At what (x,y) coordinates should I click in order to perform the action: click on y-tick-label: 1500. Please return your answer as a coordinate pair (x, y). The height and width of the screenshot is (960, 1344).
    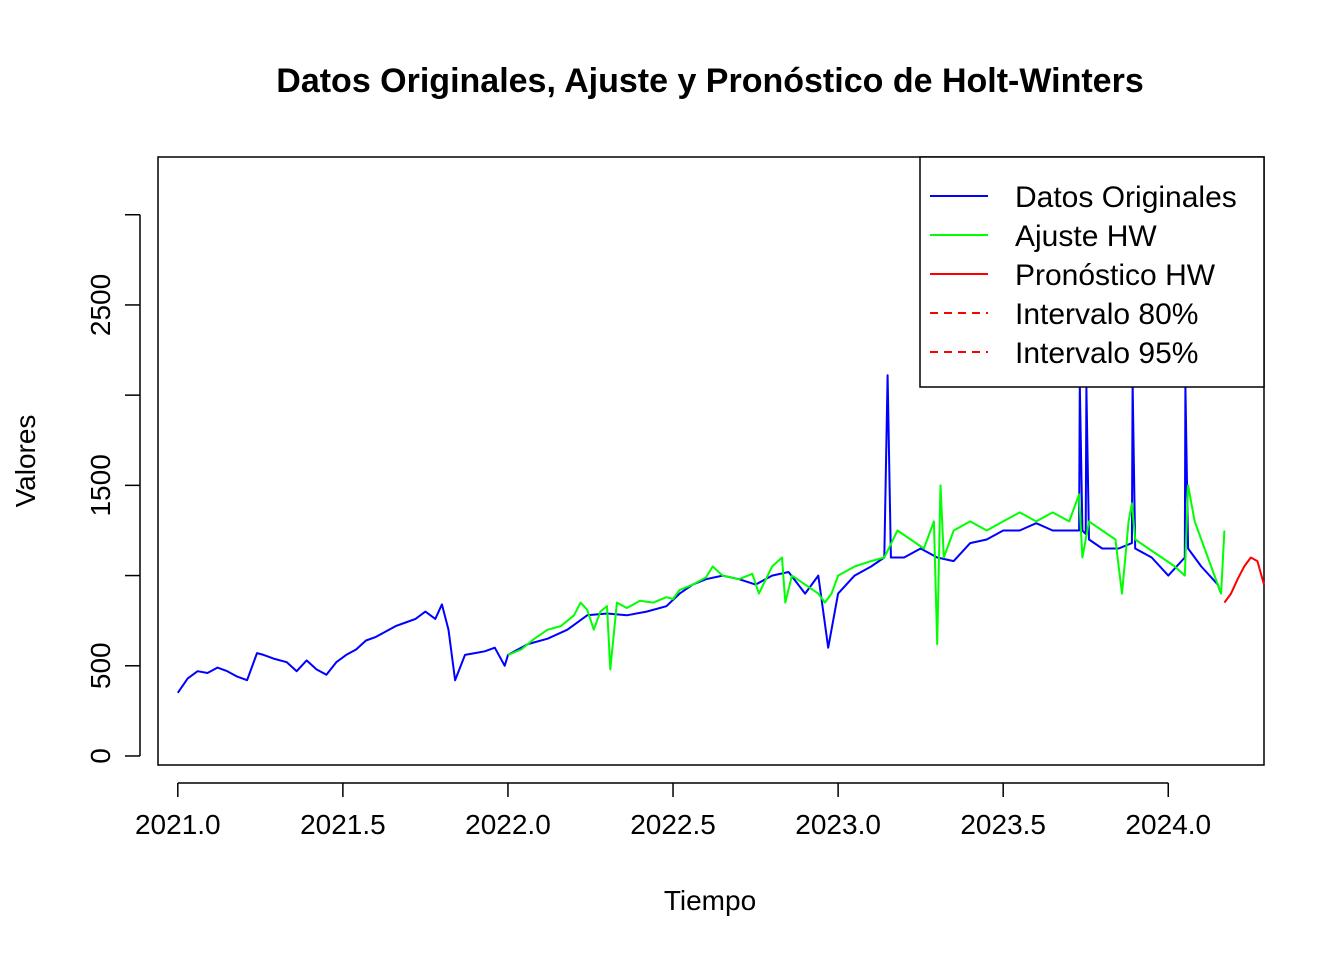
    Looking at the image, I should click on (100, 485).